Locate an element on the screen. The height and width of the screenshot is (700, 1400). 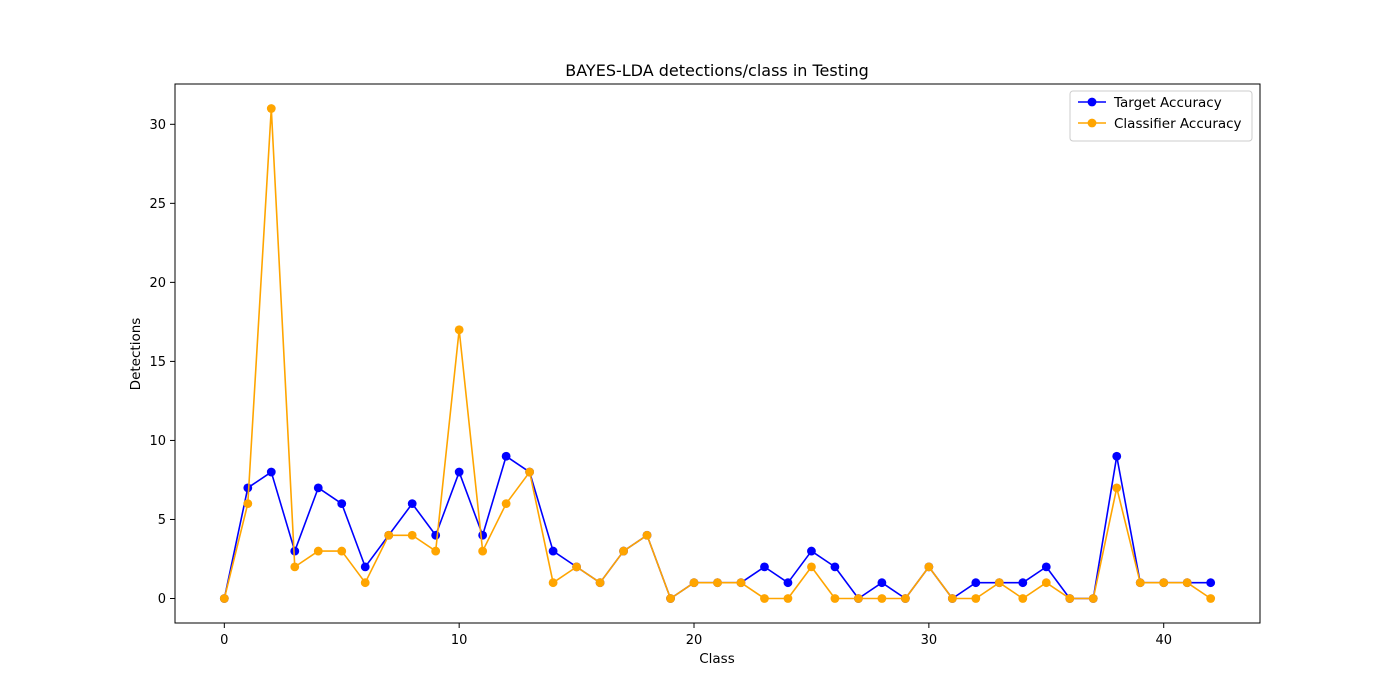
legend-box is located at coordinates (1161, 116).